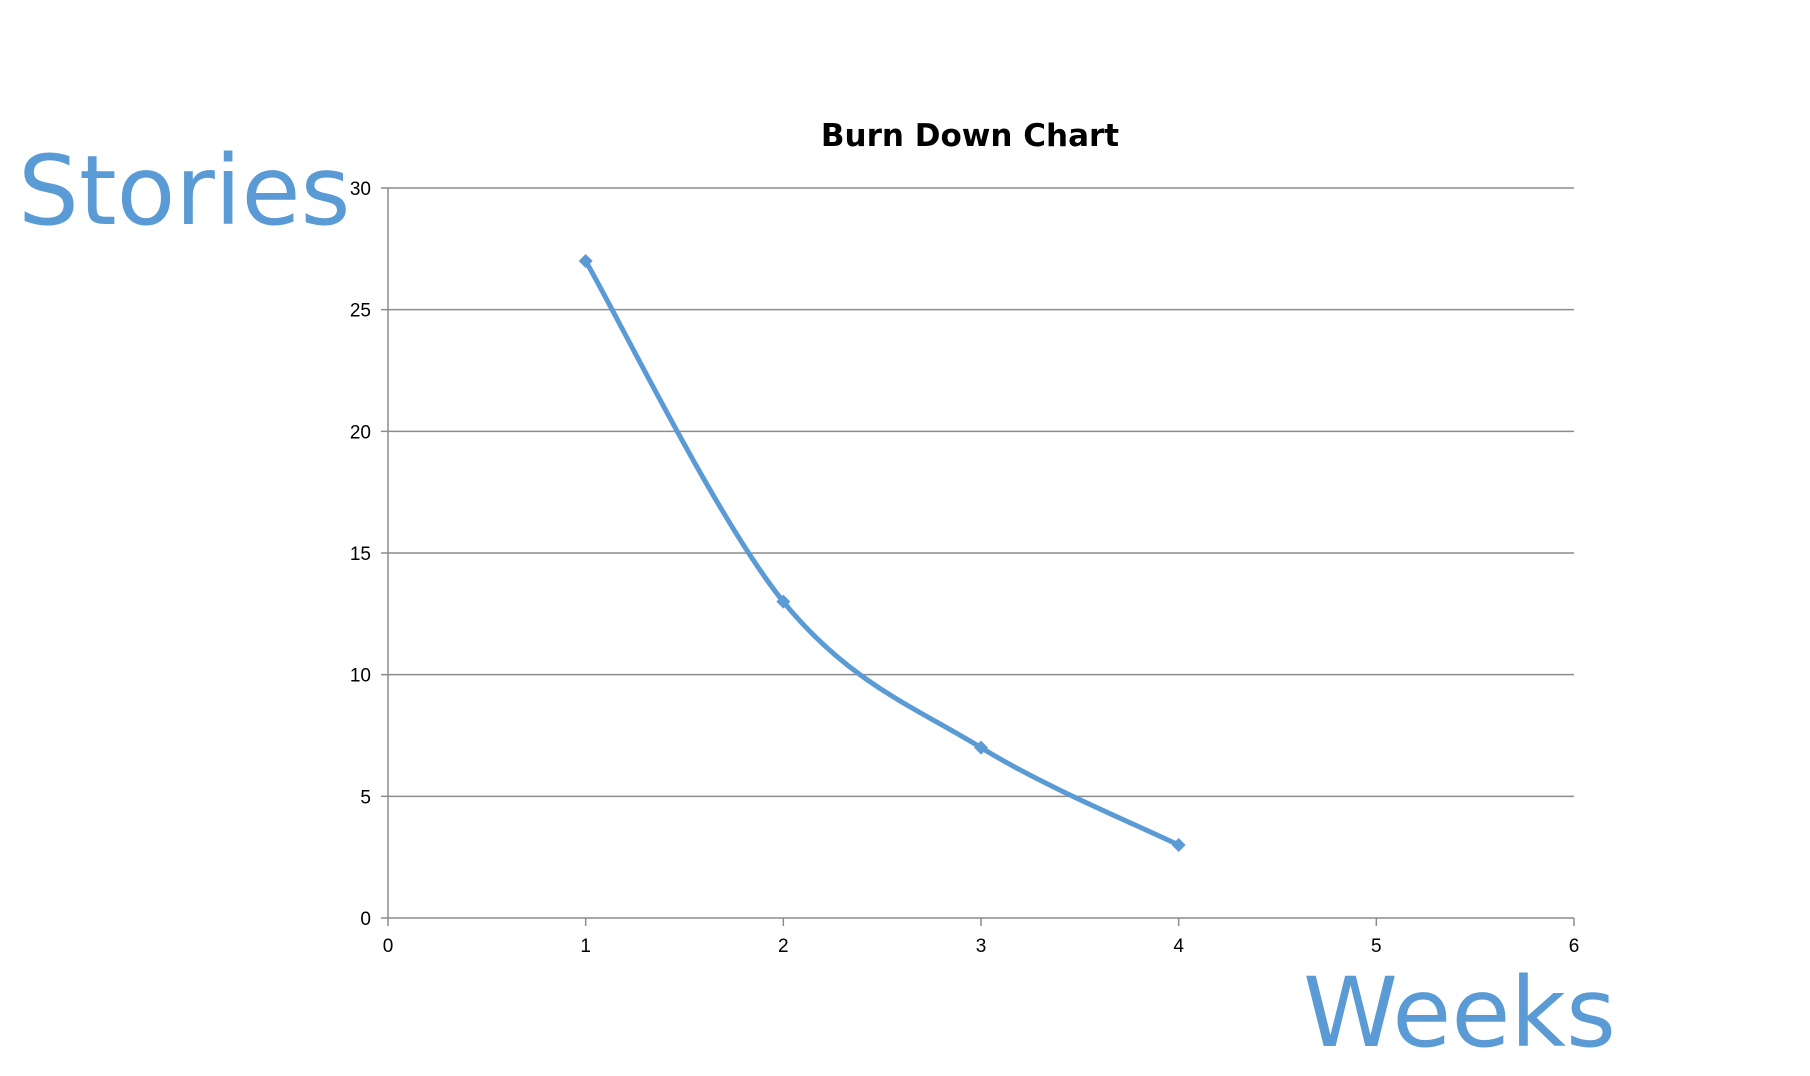 Image resolution: width=1810 pixels, height=1076 pixels. I want to click on y-tick-labels: 0 5 10 15 20 25 30, so click(360, 554).